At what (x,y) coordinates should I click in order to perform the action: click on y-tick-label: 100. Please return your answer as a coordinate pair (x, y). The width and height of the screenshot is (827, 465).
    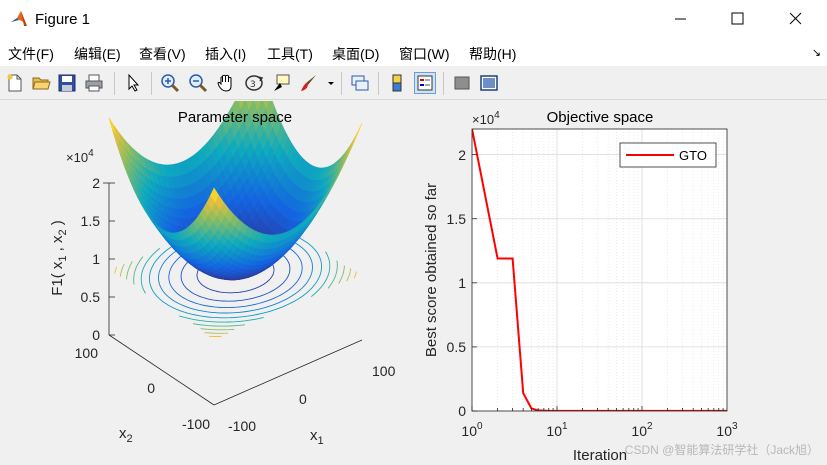
    Looking at the image, I should click on (87, 353).